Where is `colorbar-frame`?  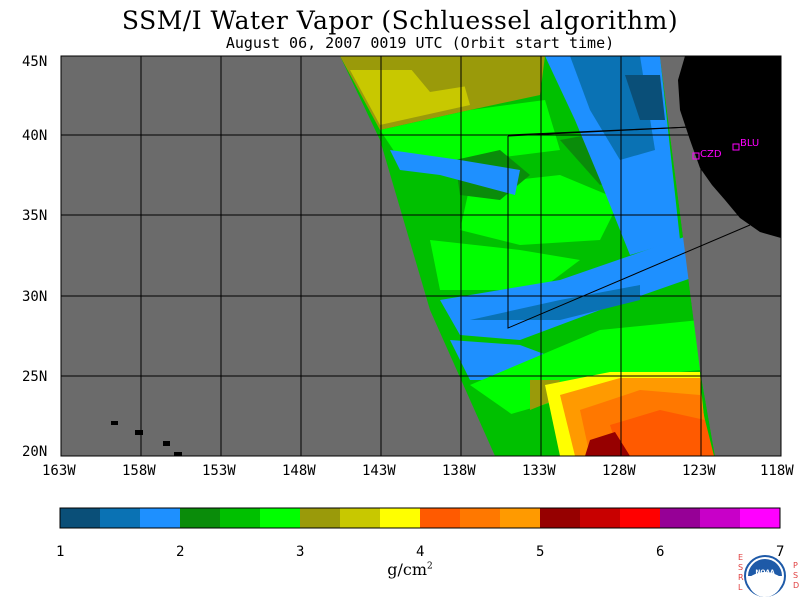 colorbar-frame is located at coordinates (420, 518).